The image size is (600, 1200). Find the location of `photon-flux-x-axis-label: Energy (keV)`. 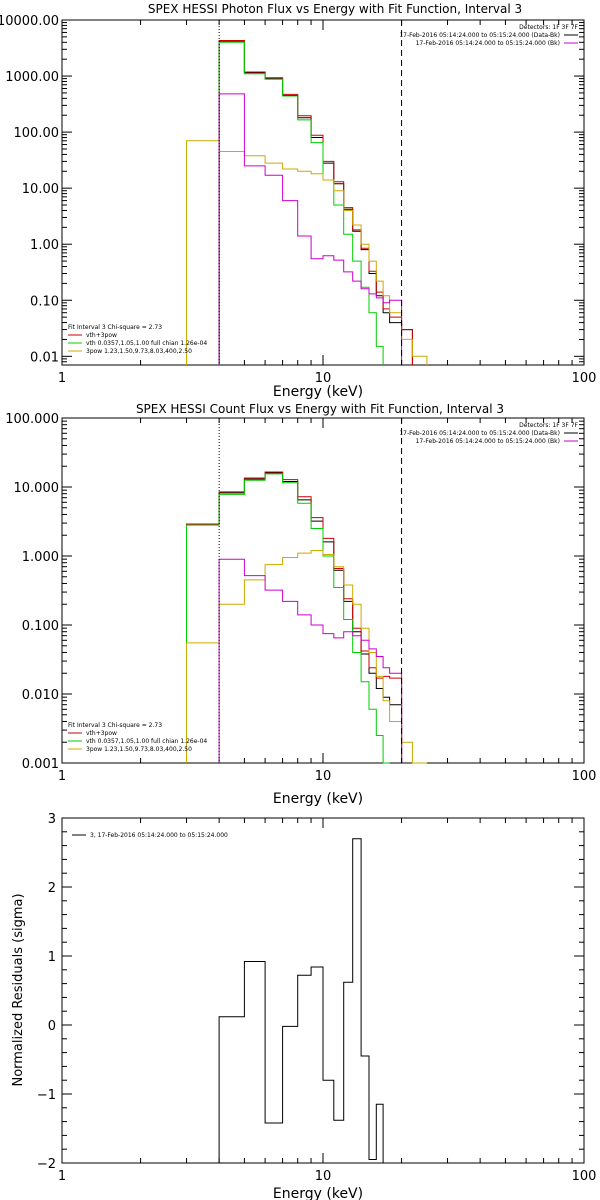

photon-flux-x-axis-label: Energy (keV) is located at coordinates (318, 392).